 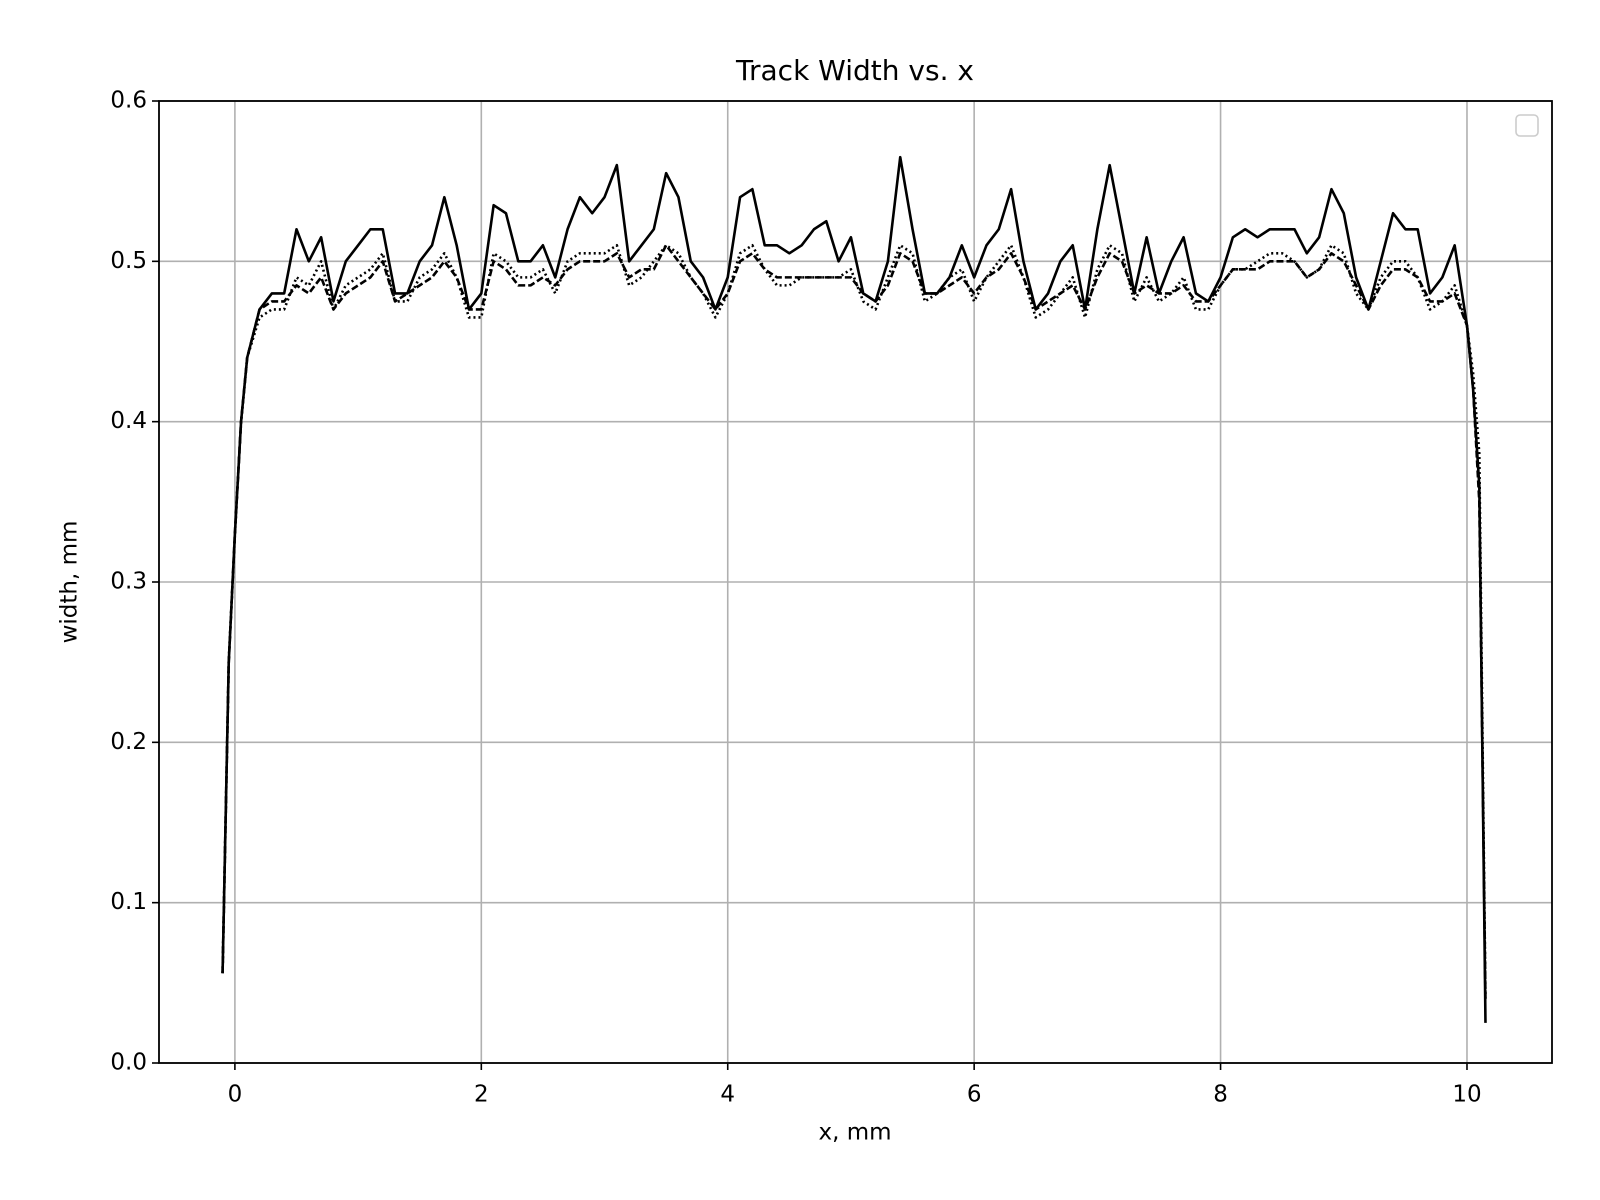 I want to click on y-tick-label: 0.3, so click(x=128, y=582).